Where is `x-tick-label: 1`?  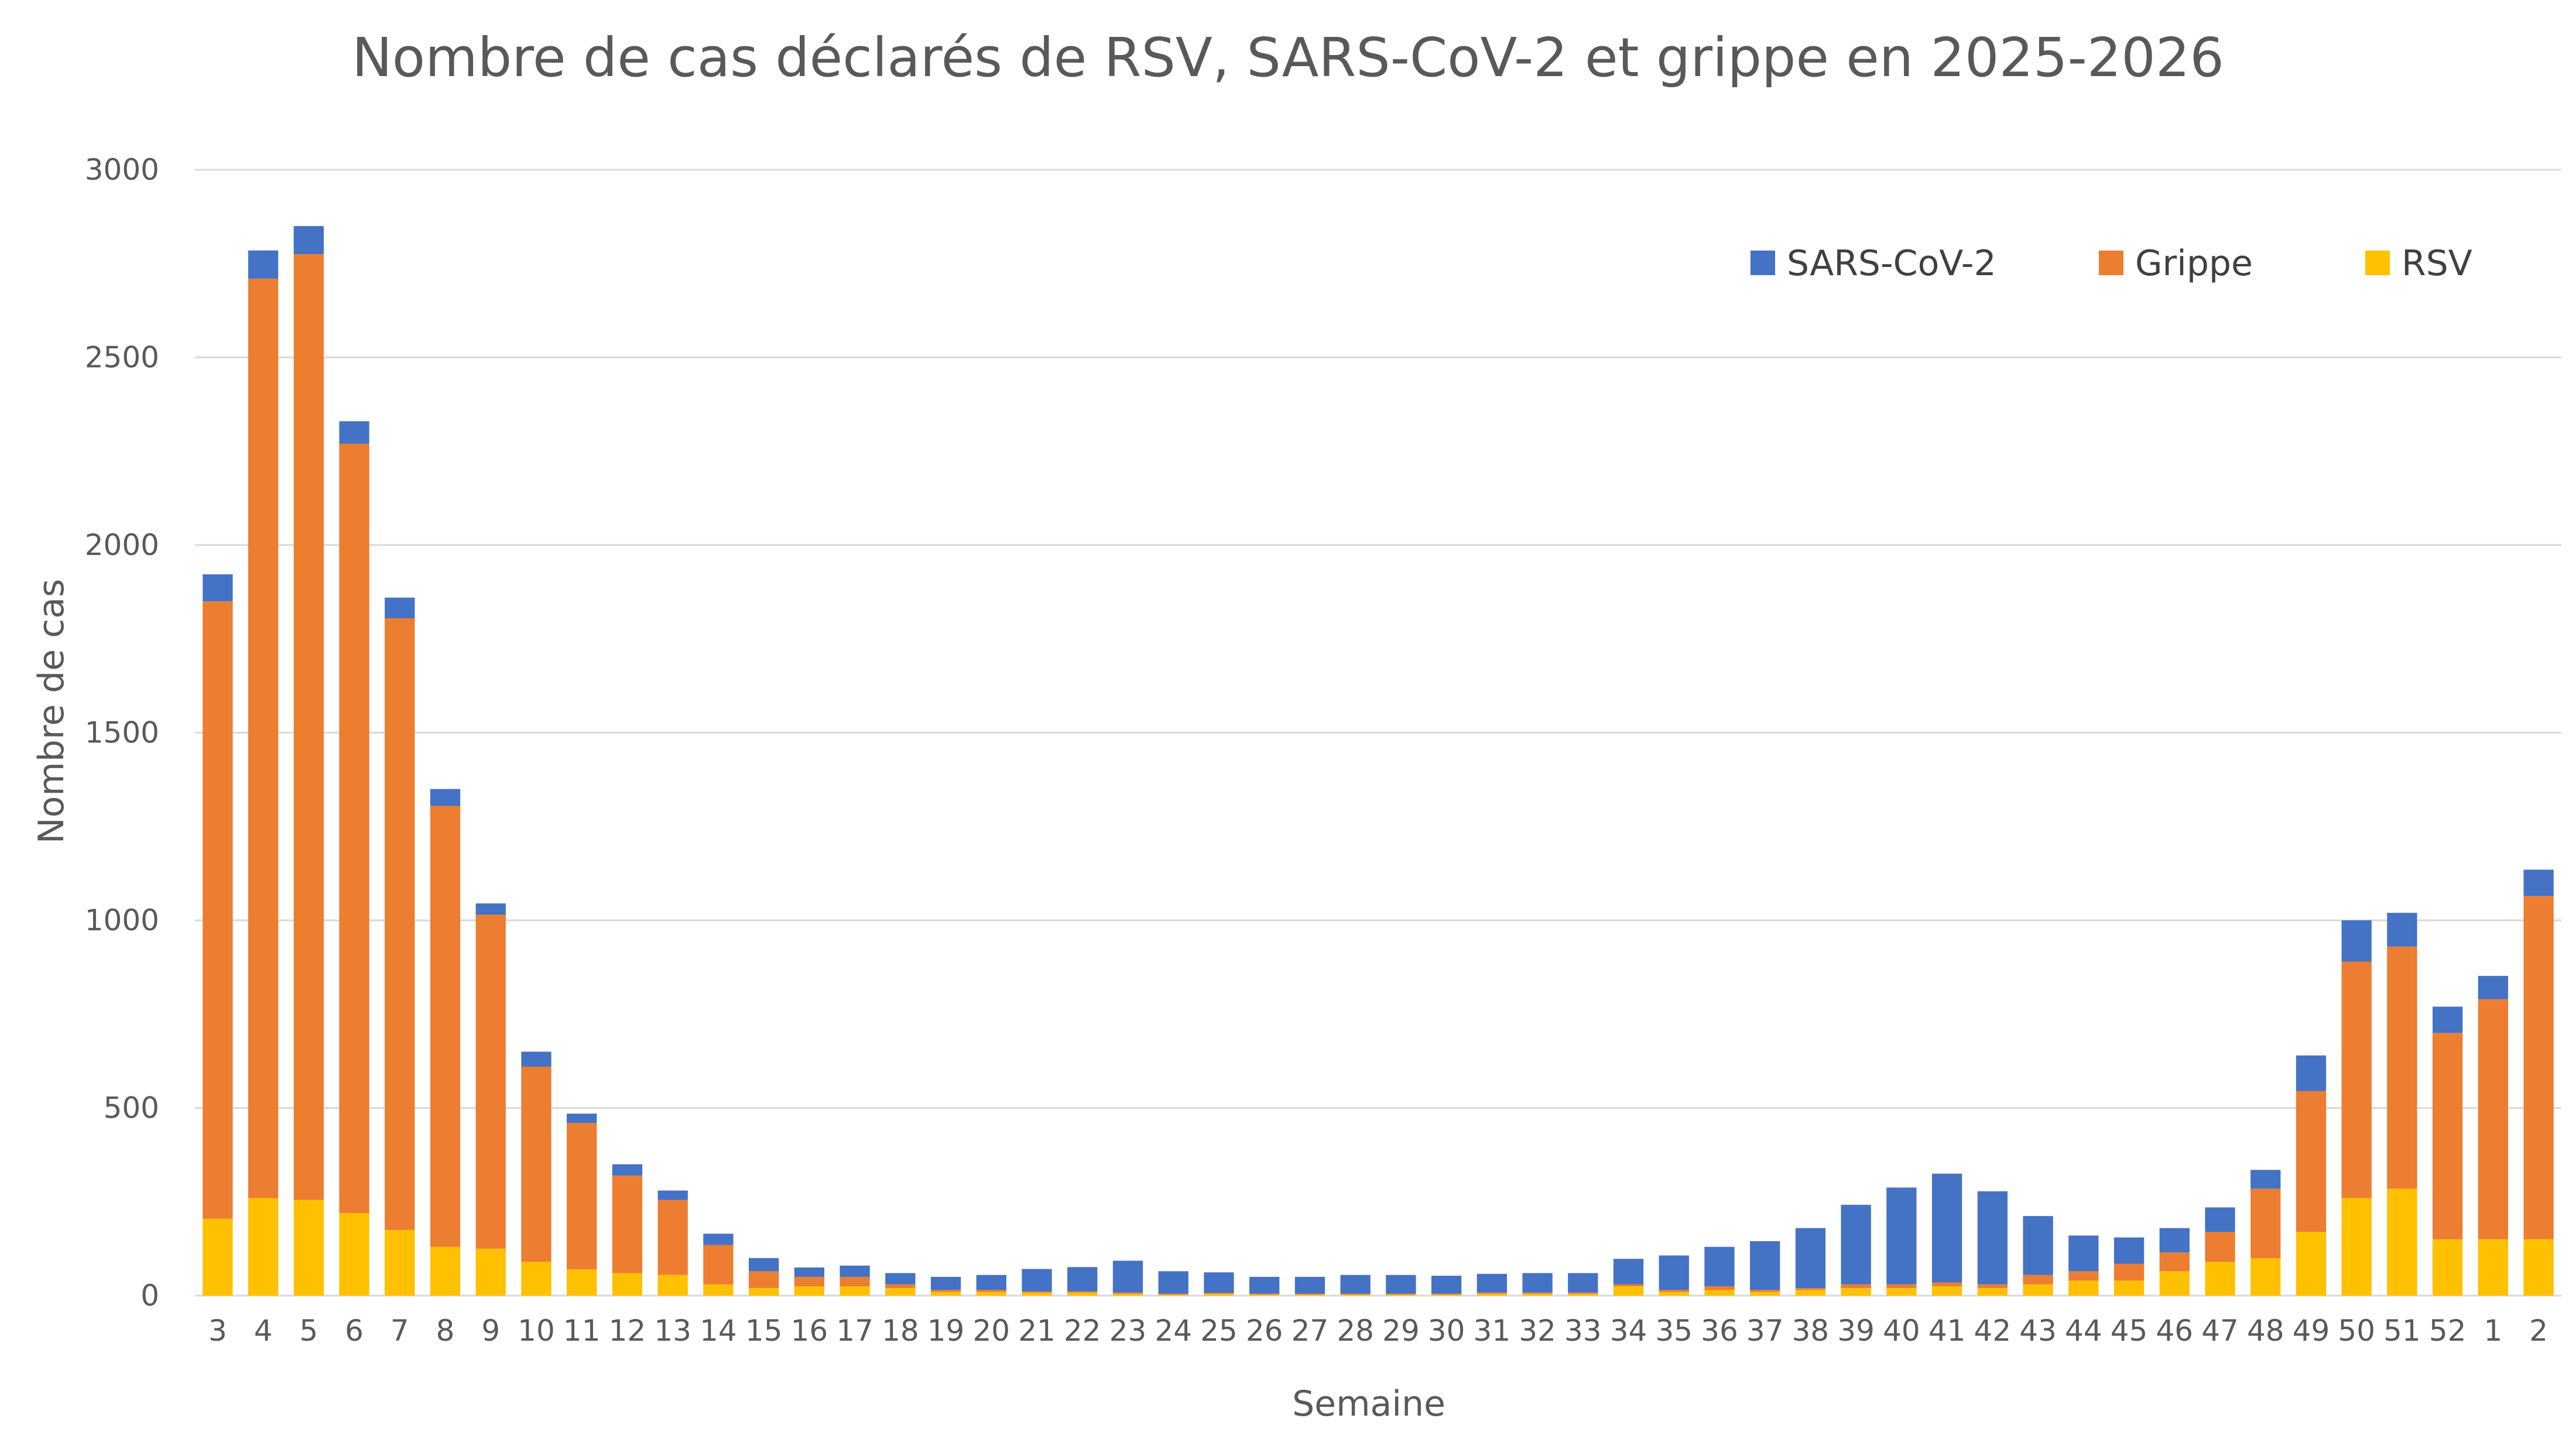 x-tick-label: 1 is located at coordinates (2492, 1331).